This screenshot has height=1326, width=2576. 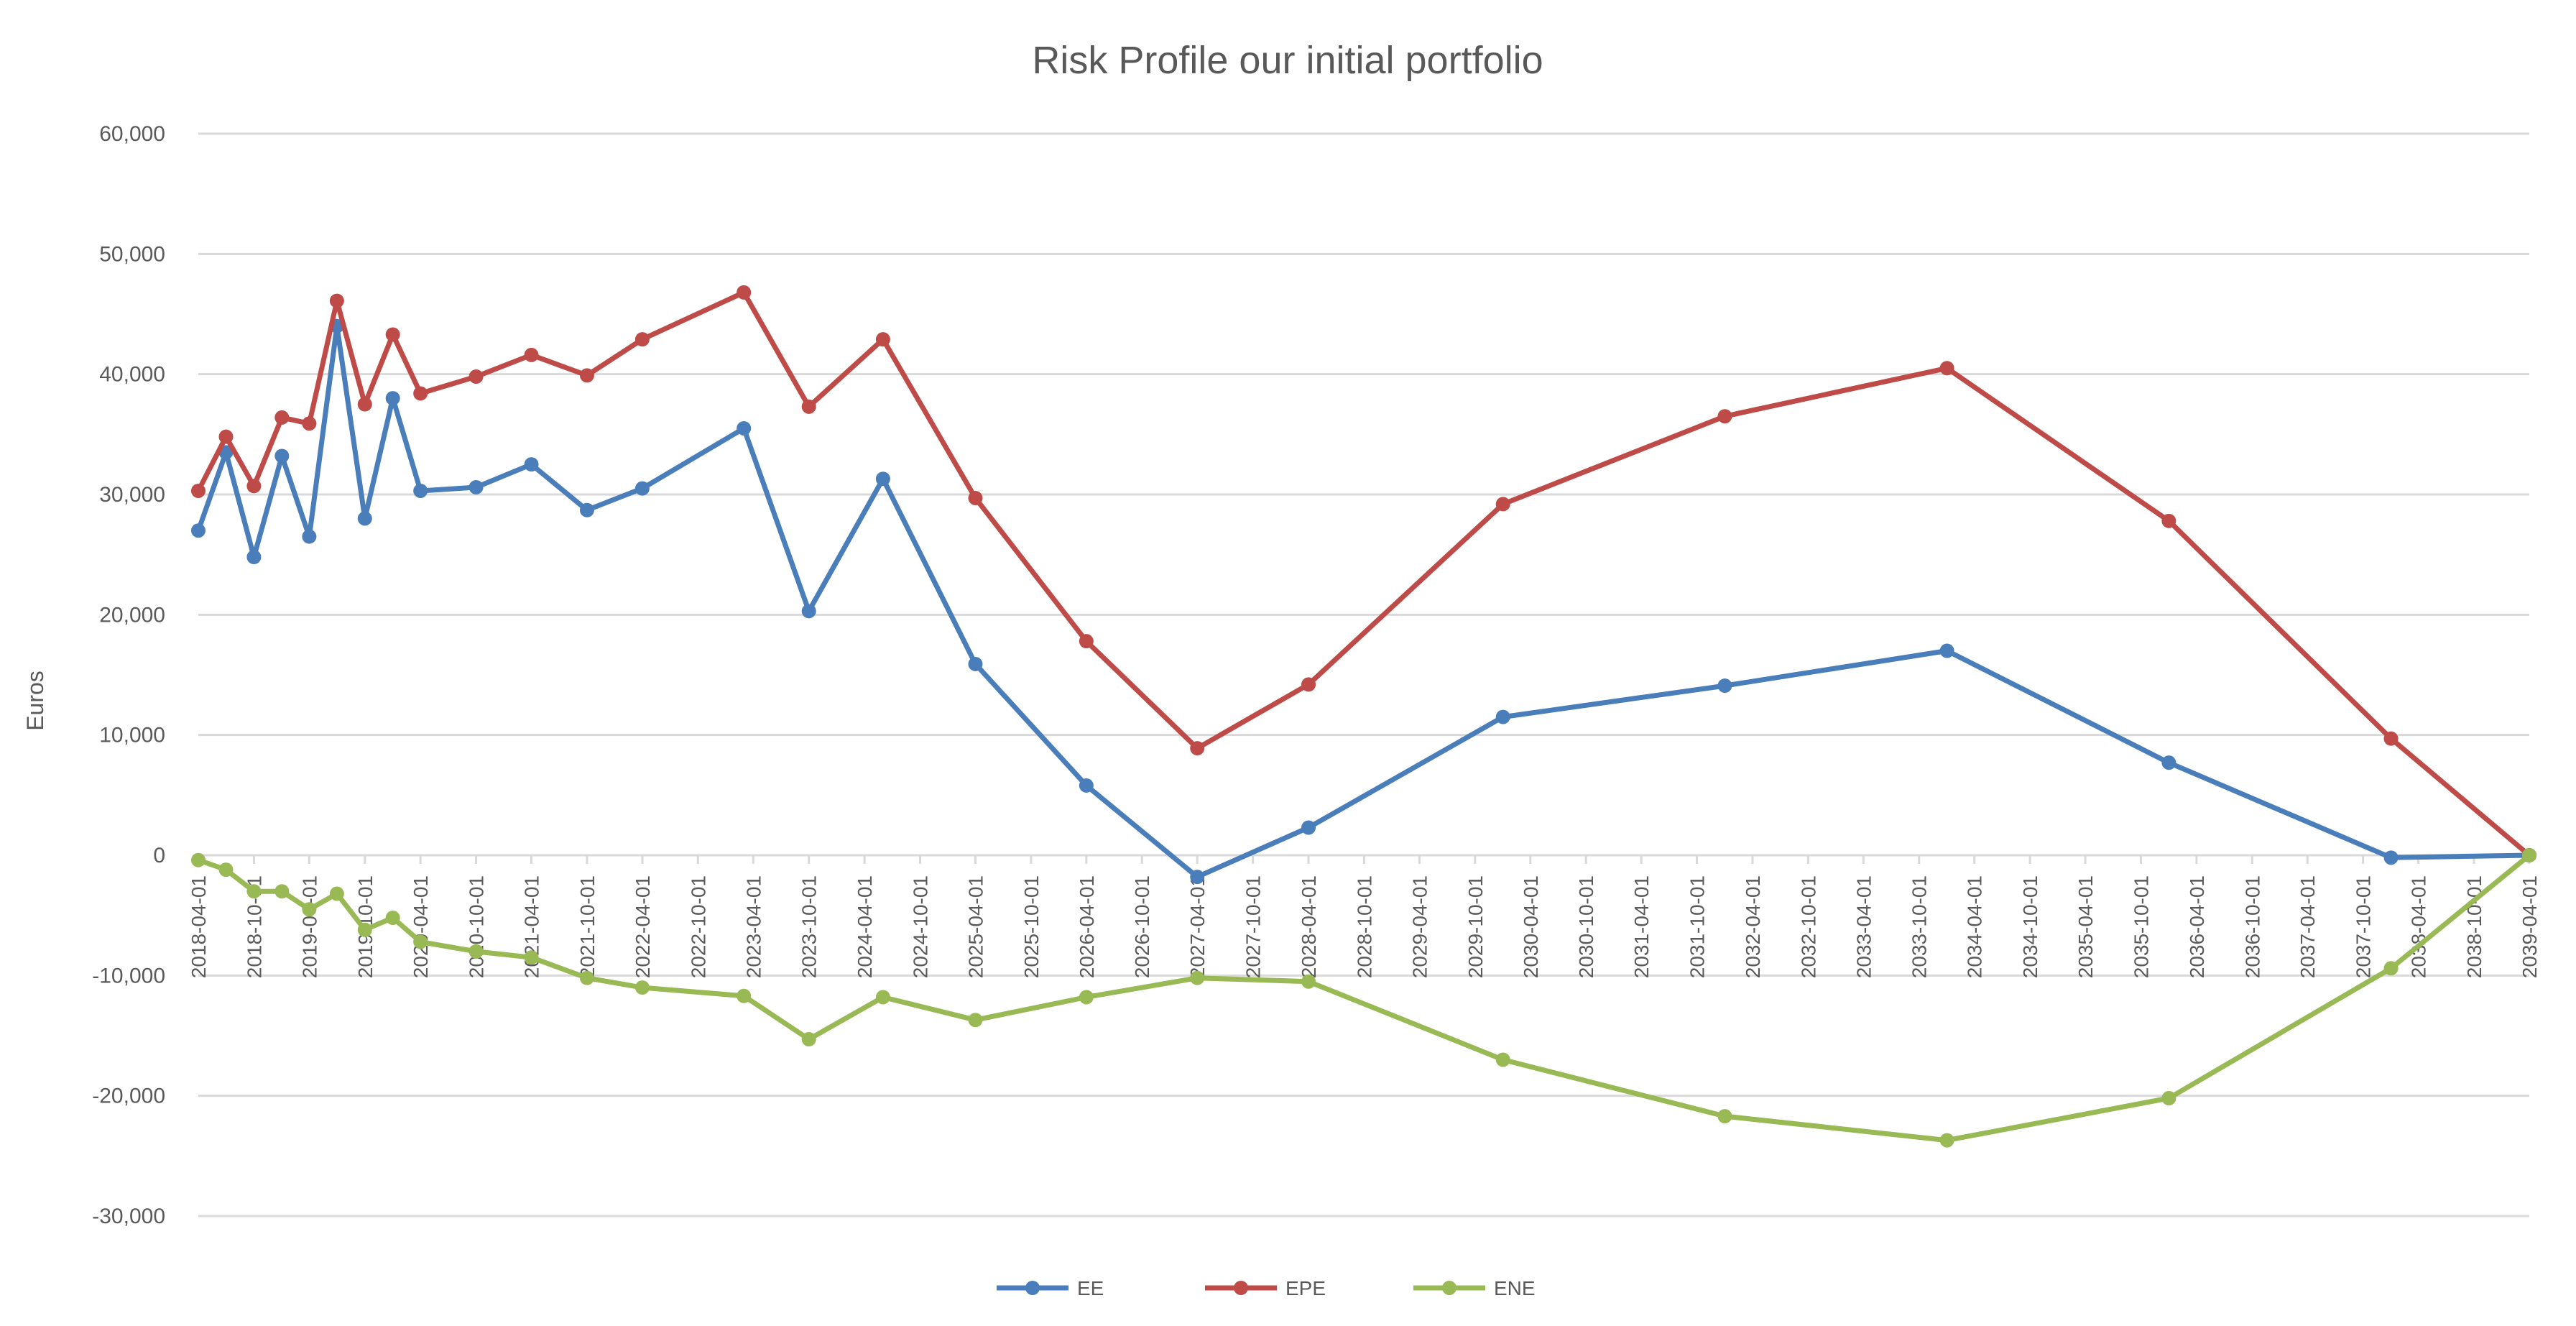 What do you see at coordinates (1305, 1288) in the screenshot?
I see `legend-label: EPE` at bounding box center [1305, 1288].